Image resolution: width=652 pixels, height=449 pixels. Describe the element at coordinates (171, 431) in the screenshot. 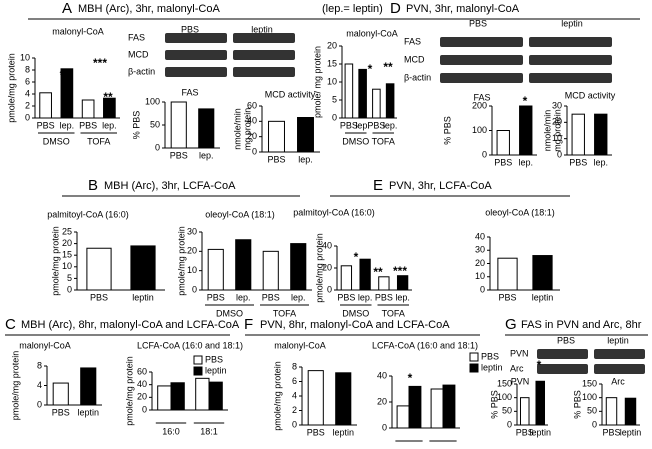

I see `x-tick-label: 16:0` at that location.